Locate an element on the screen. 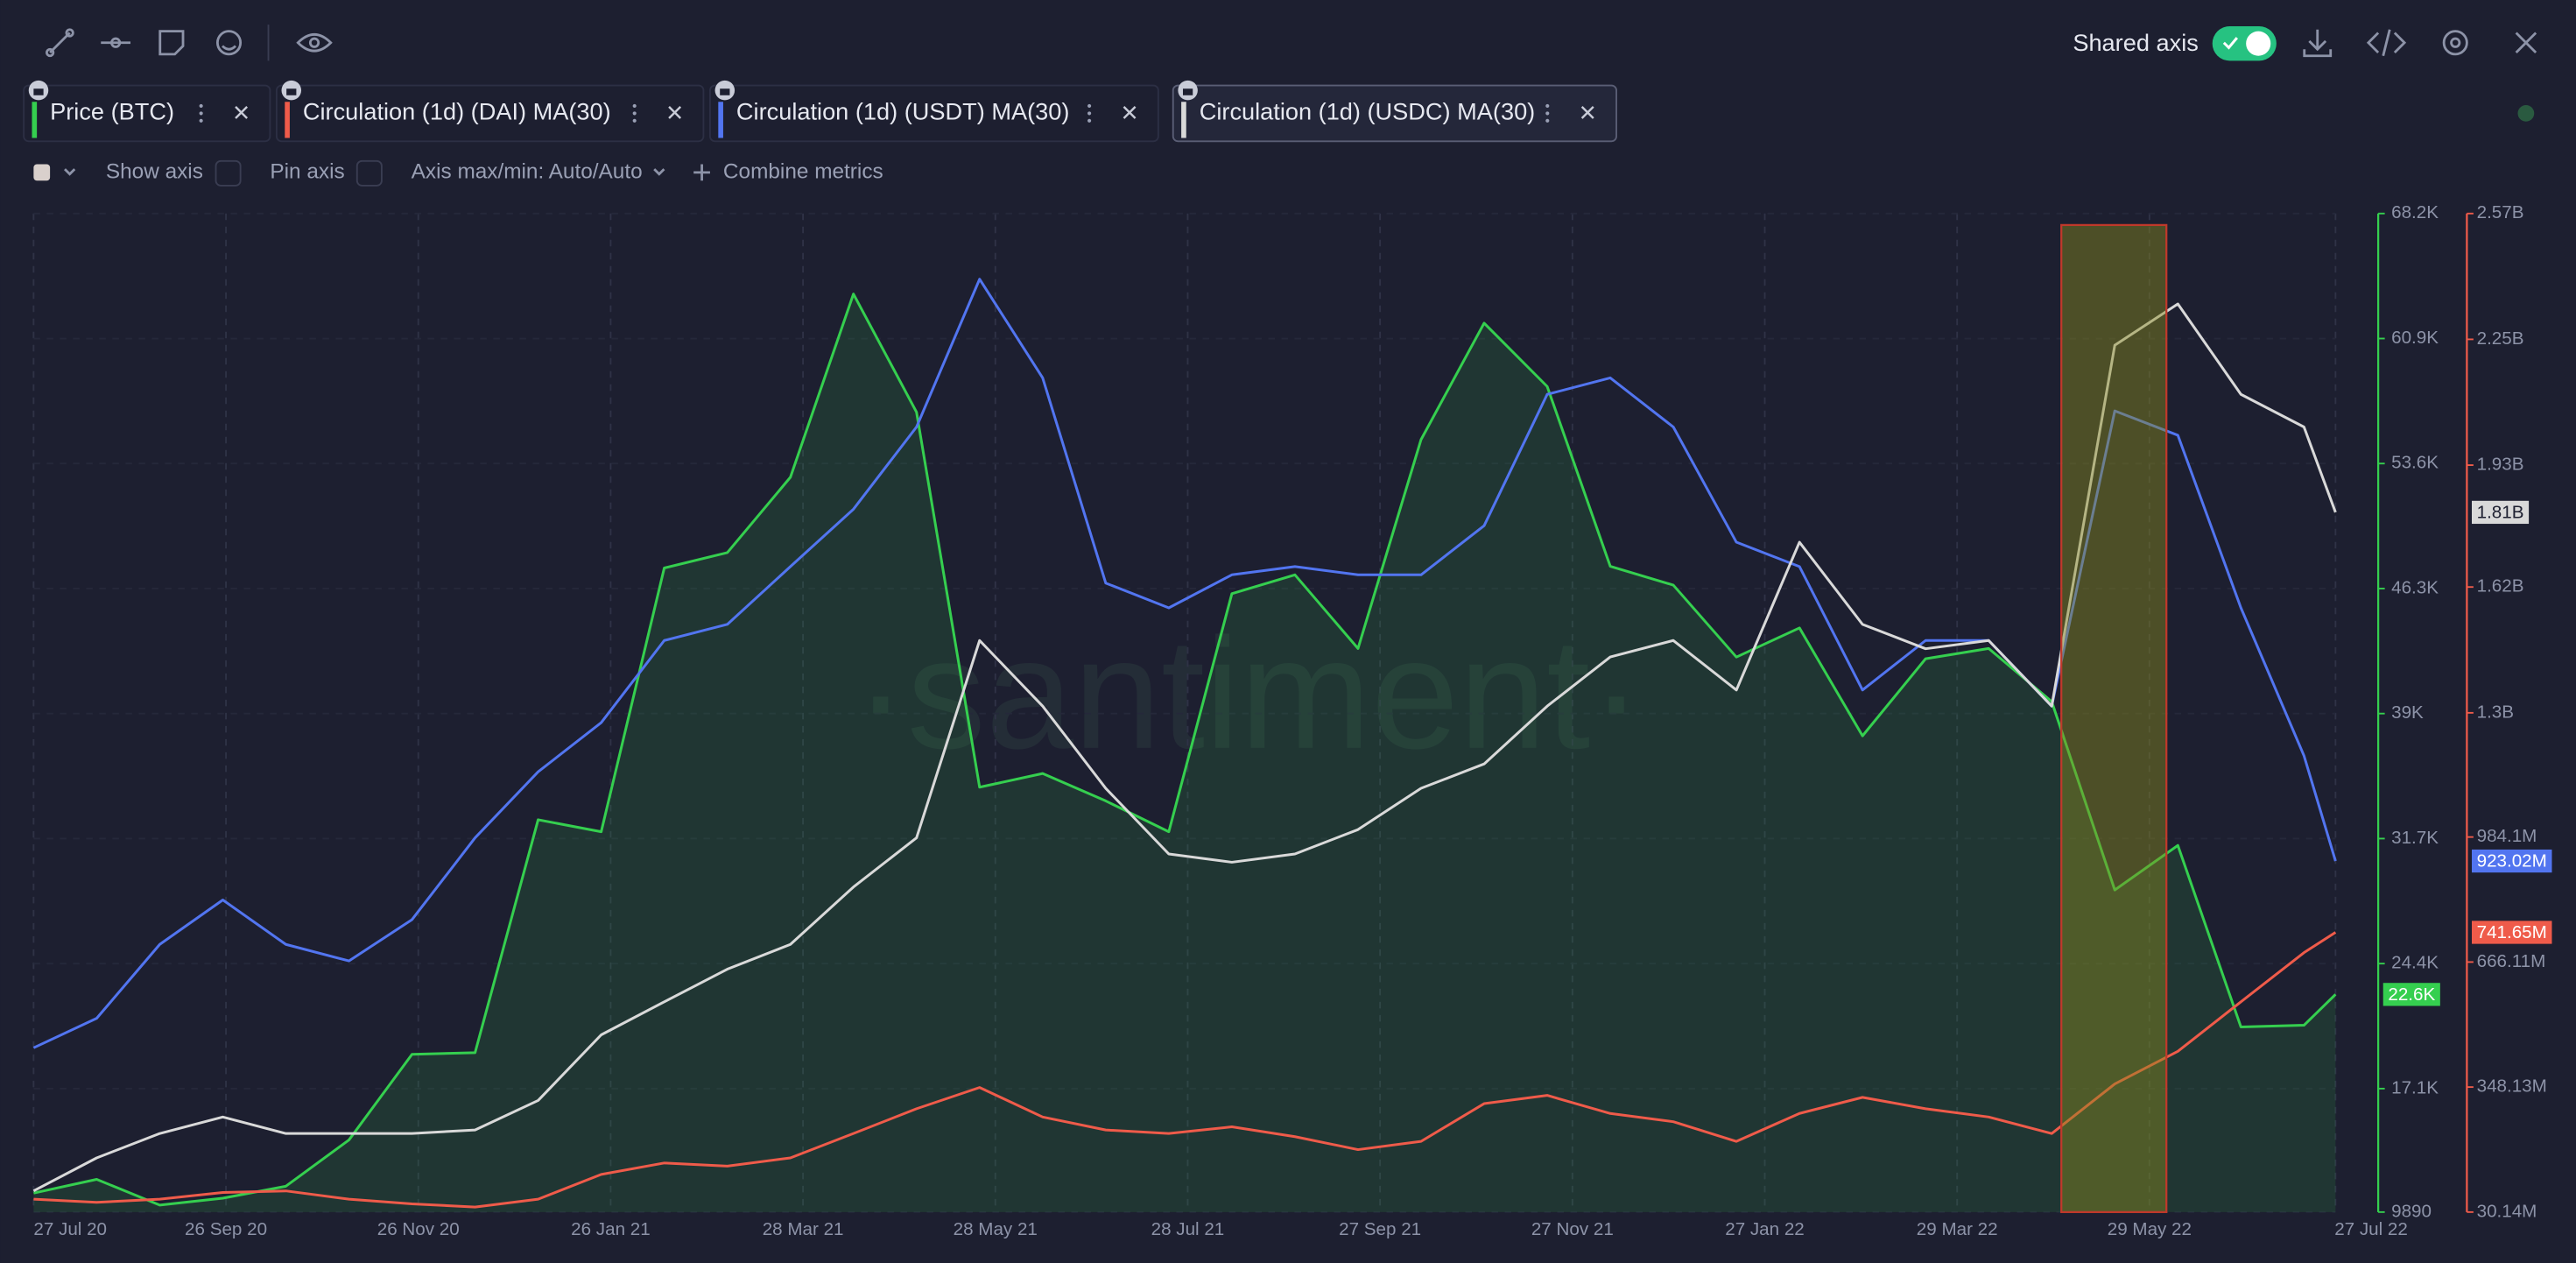  metric-tab: Circulation (1d) (USDC) MA(30) is located at coordinates (1394, 112).